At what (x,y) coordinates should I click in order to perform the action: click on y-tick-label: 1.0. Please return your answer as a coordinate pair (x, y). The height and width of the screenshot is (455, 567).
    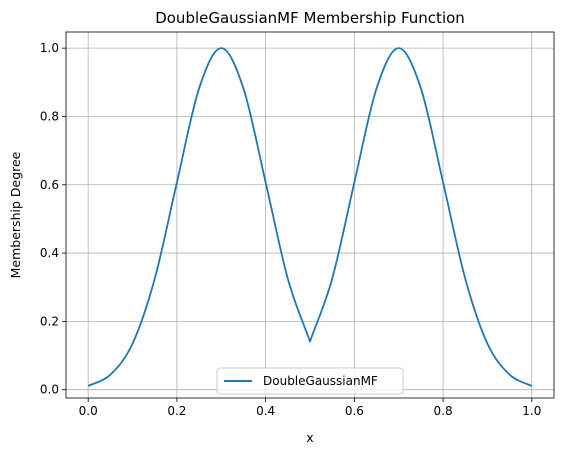
    Looking at the image, I should click on (49, 48).